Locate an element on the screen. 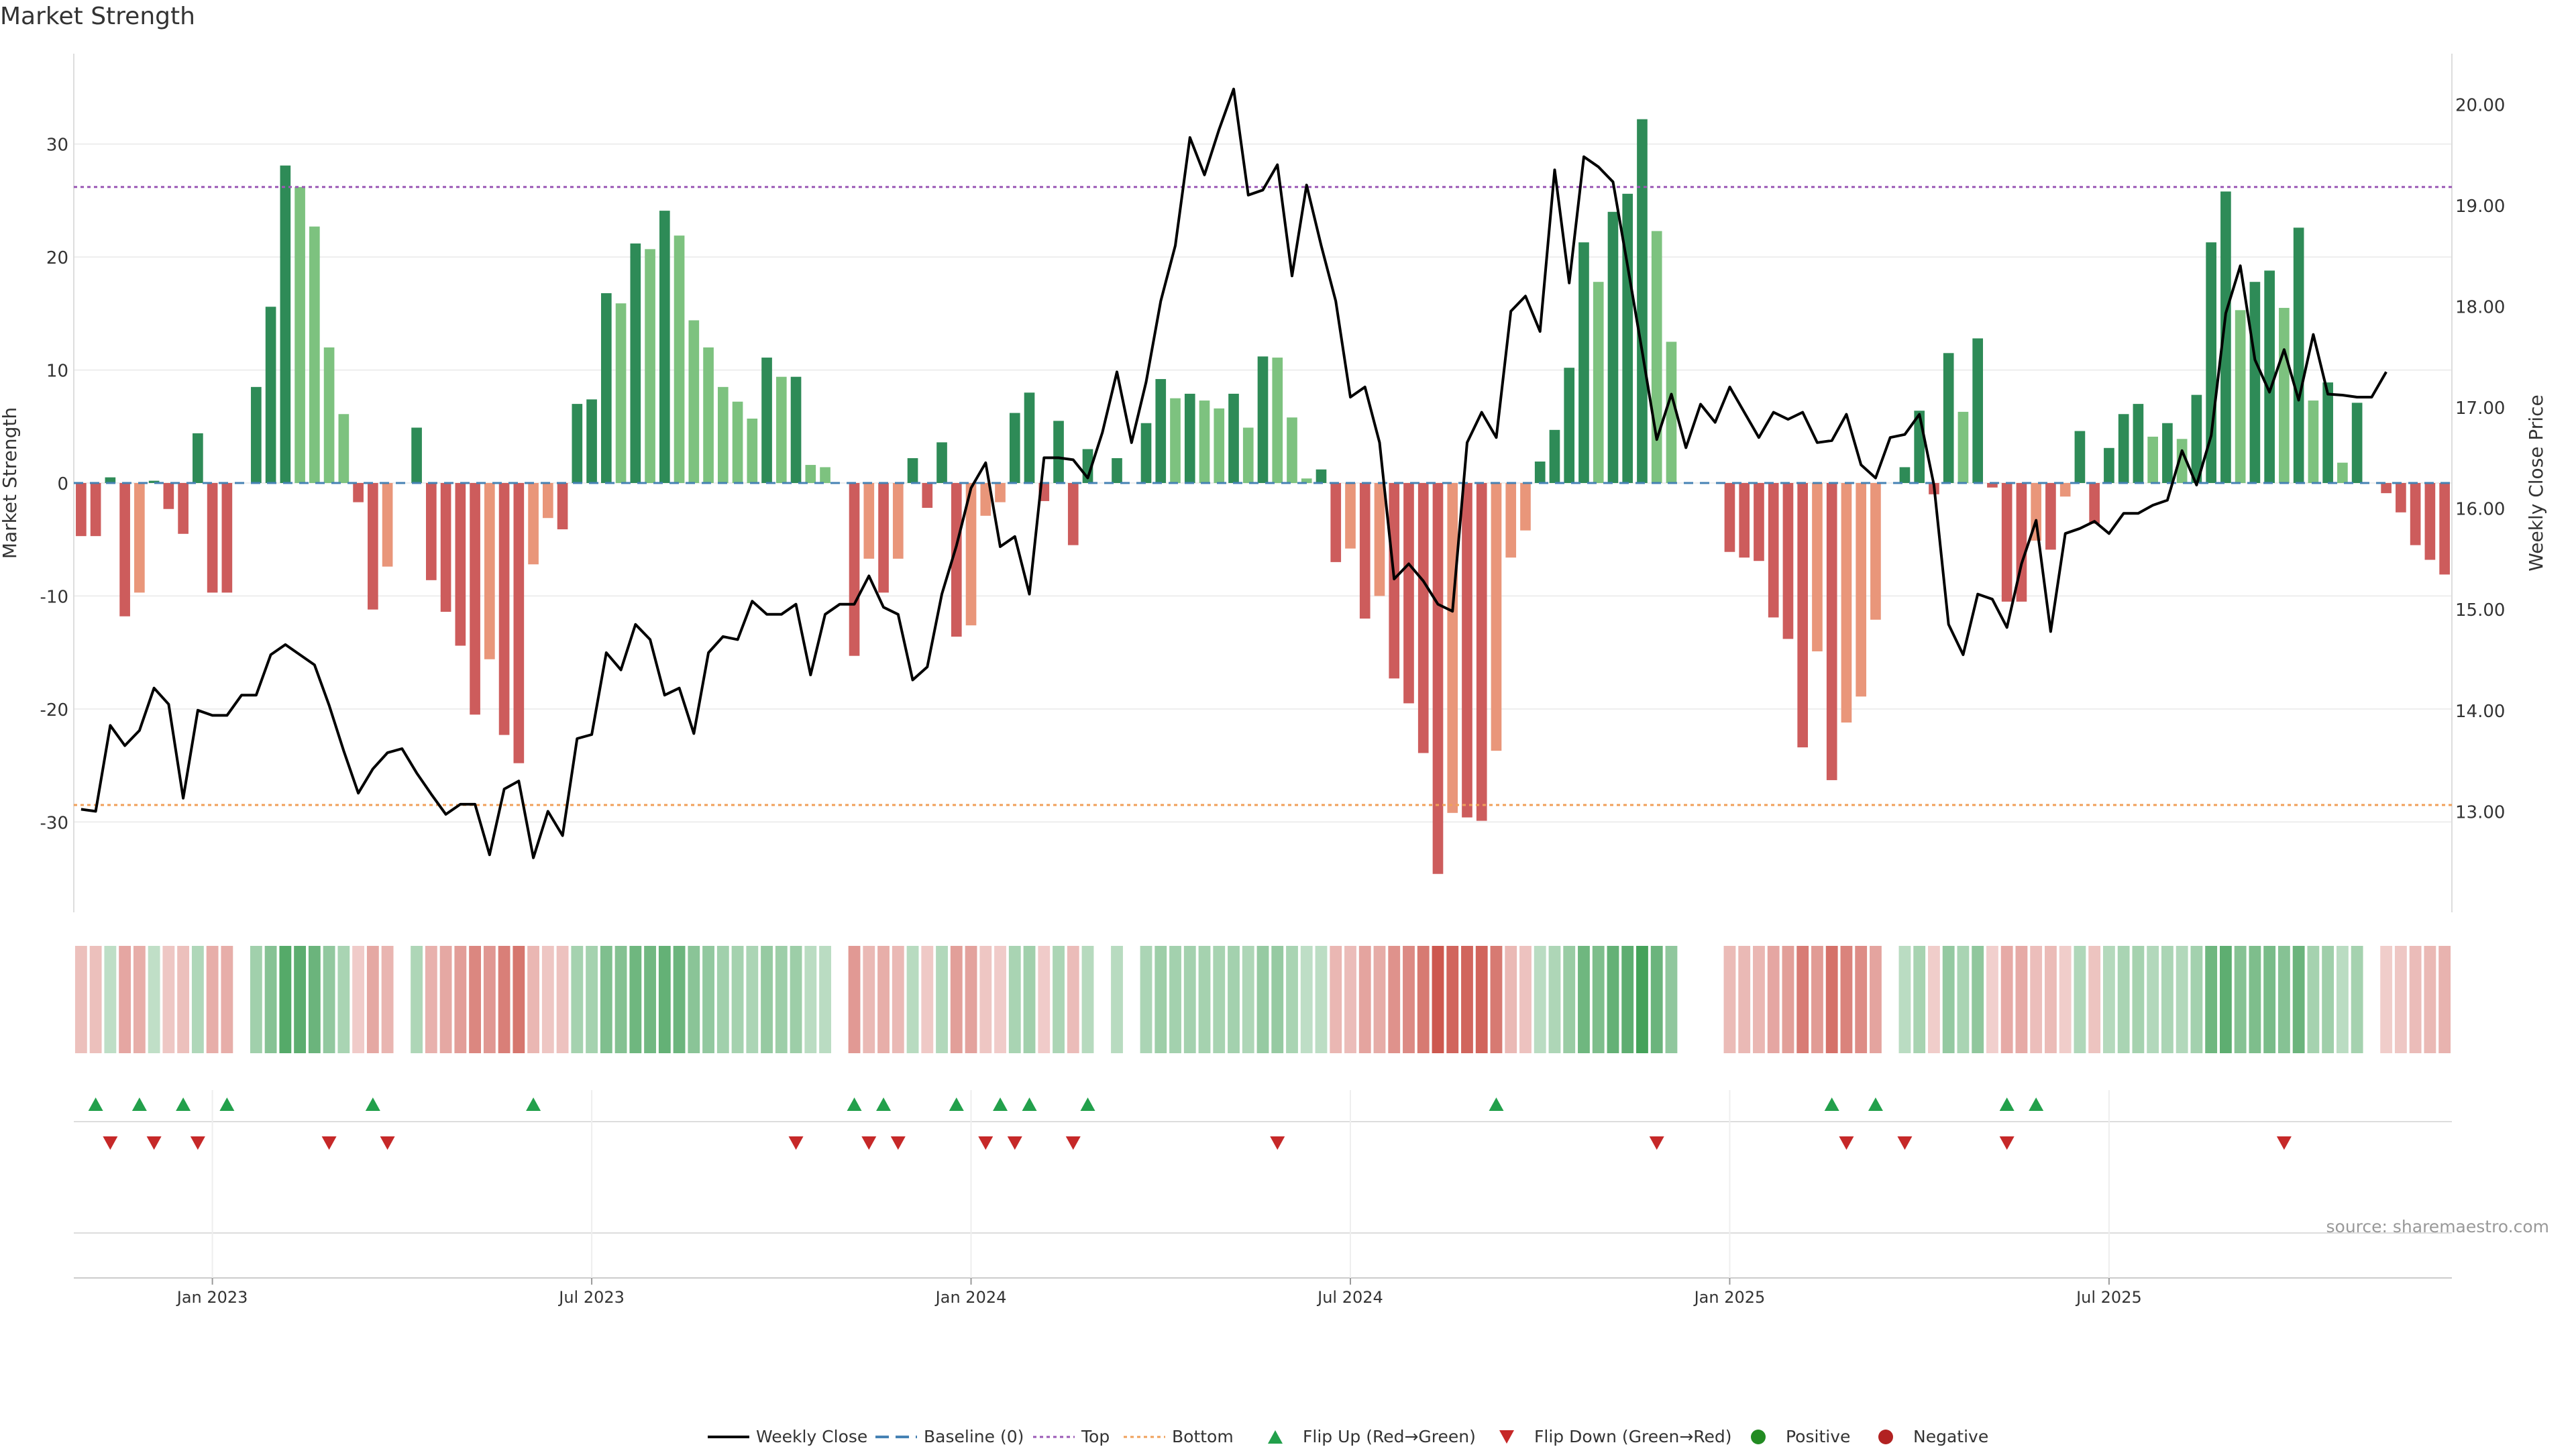  y-tick-label: 20 is located at coordinates (57, 258).